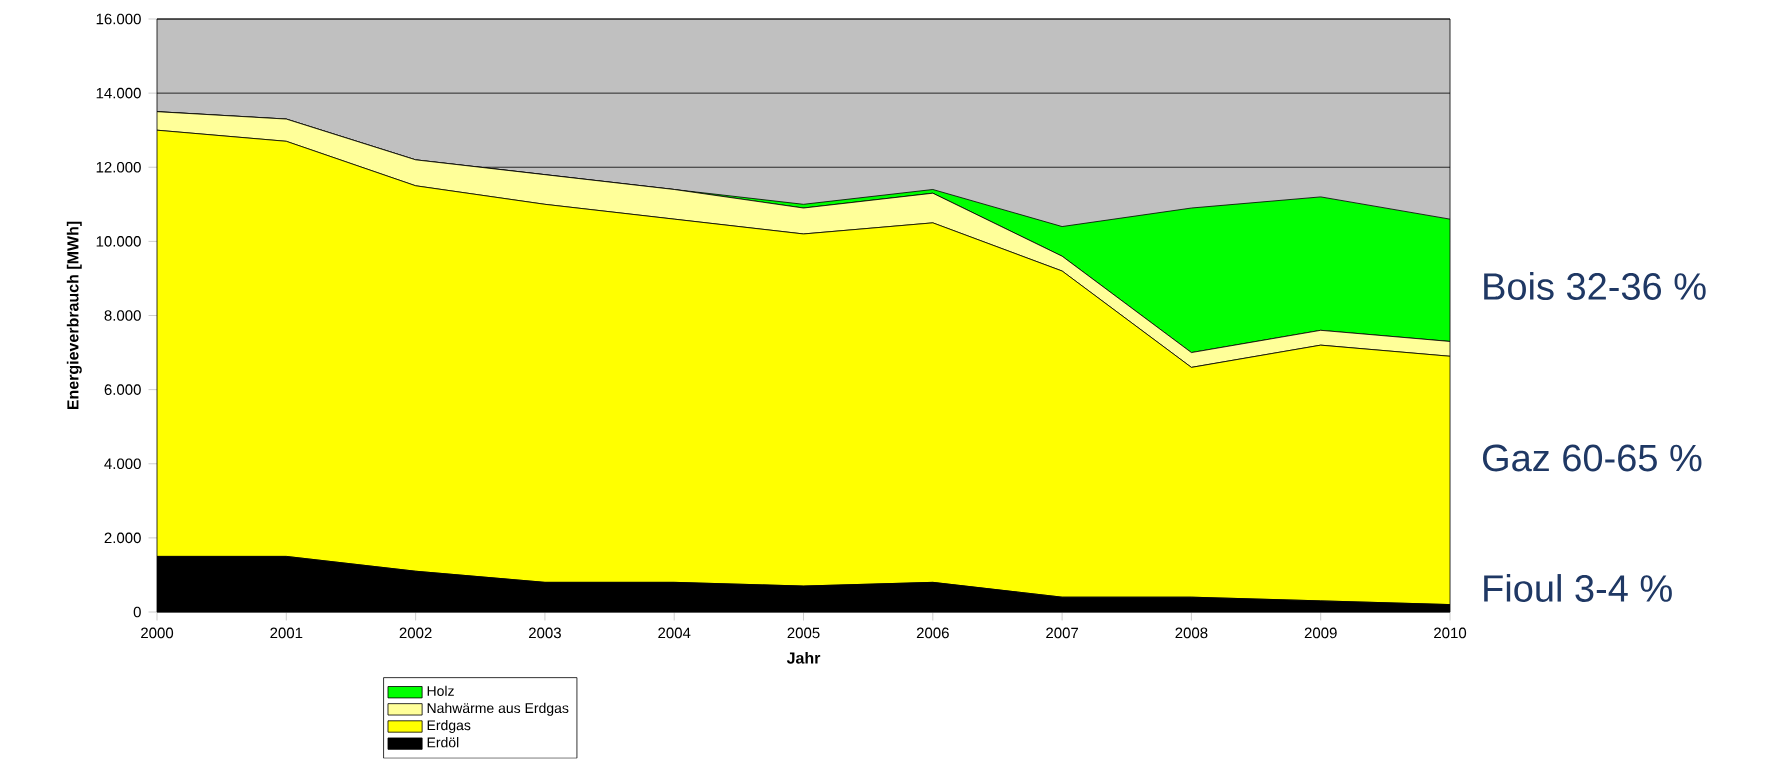 This screenshot has width=1781, height=759. What do you see at coordinates (443, 742) in the screenshot?
I see `legend-label: Erdöl` at bounding box center [443, 742].